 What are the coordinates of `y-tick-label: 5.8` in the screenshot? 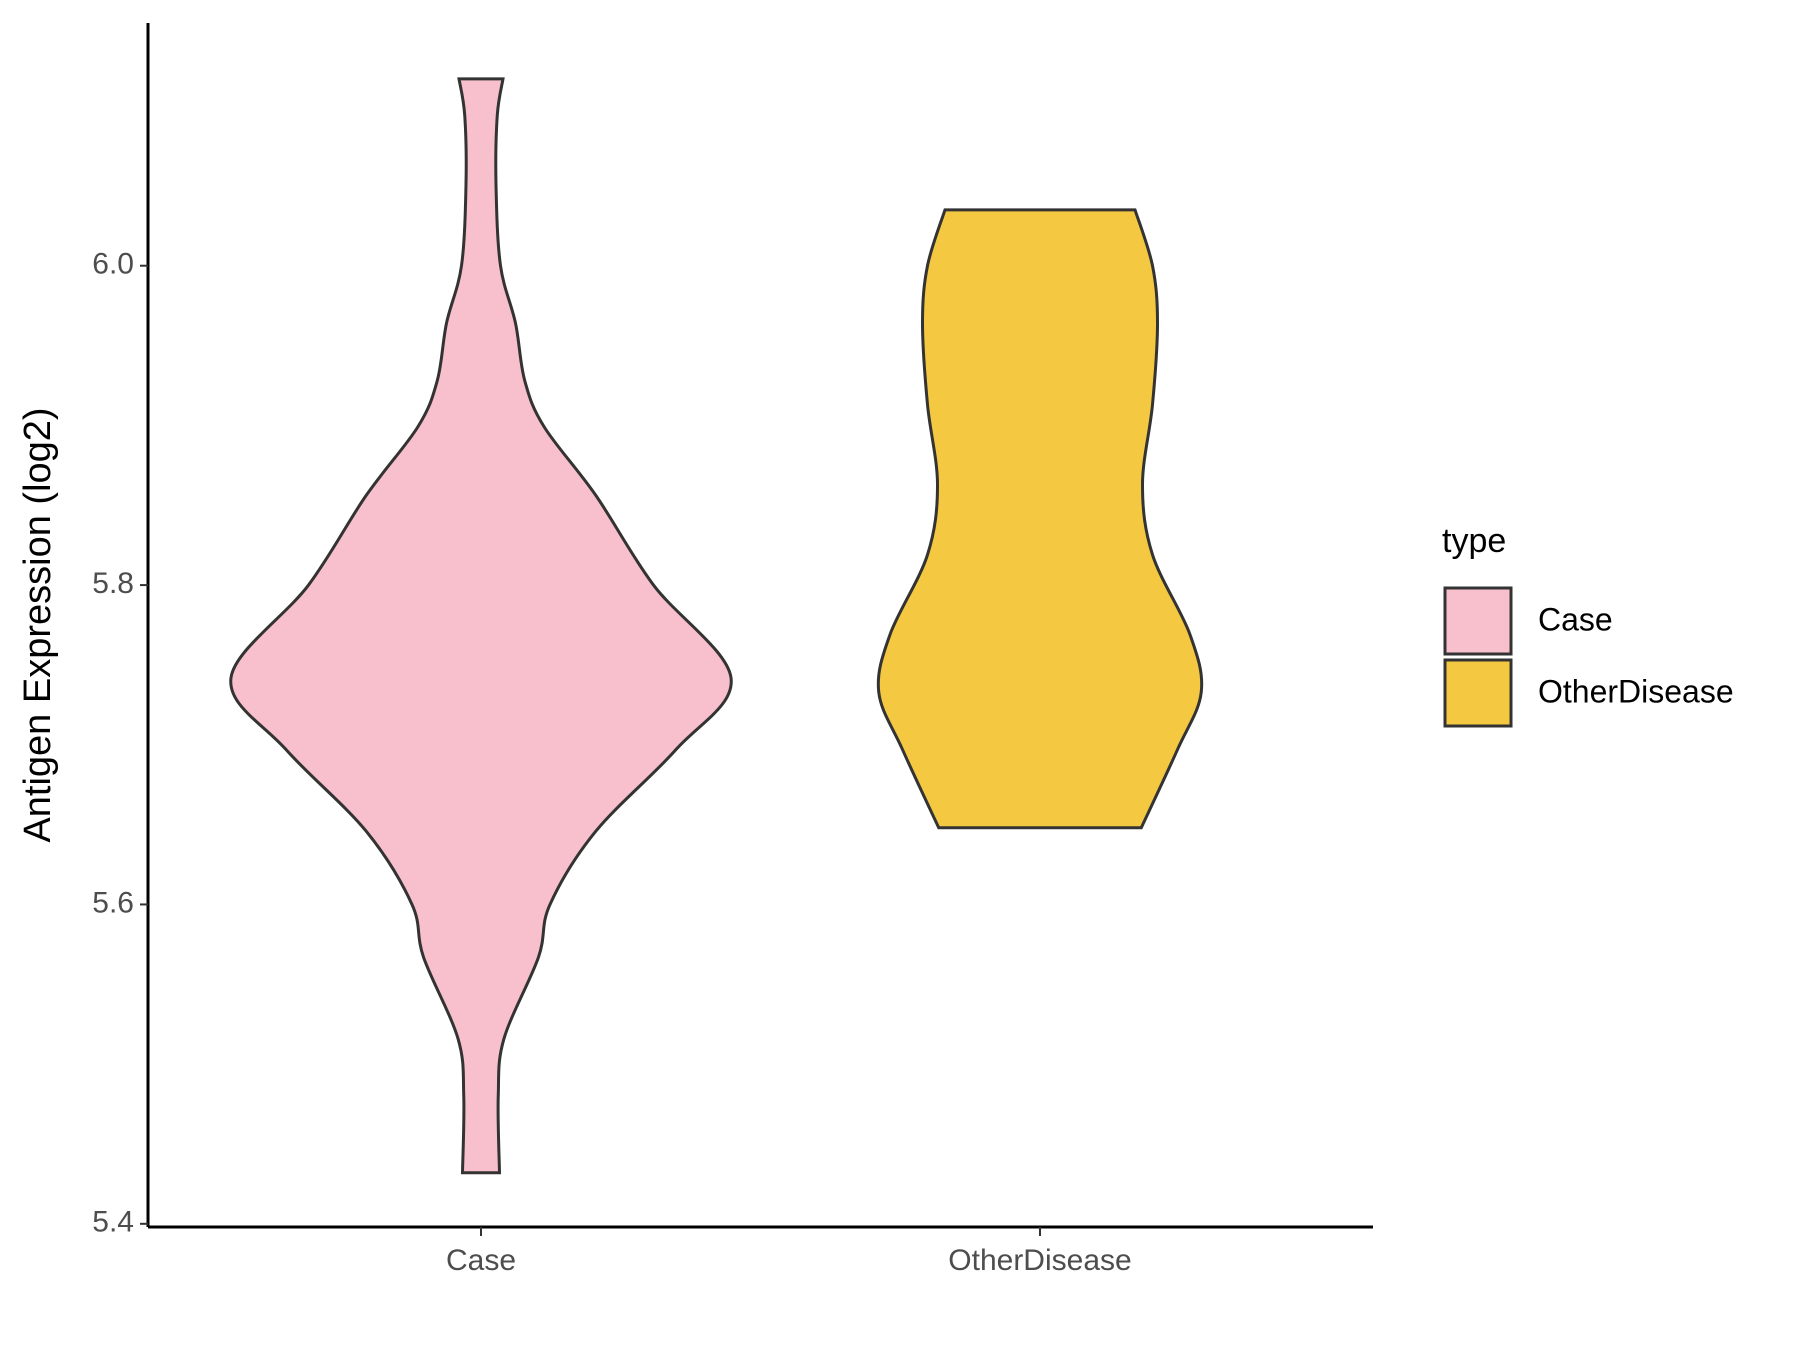 It's located at (113, 583).